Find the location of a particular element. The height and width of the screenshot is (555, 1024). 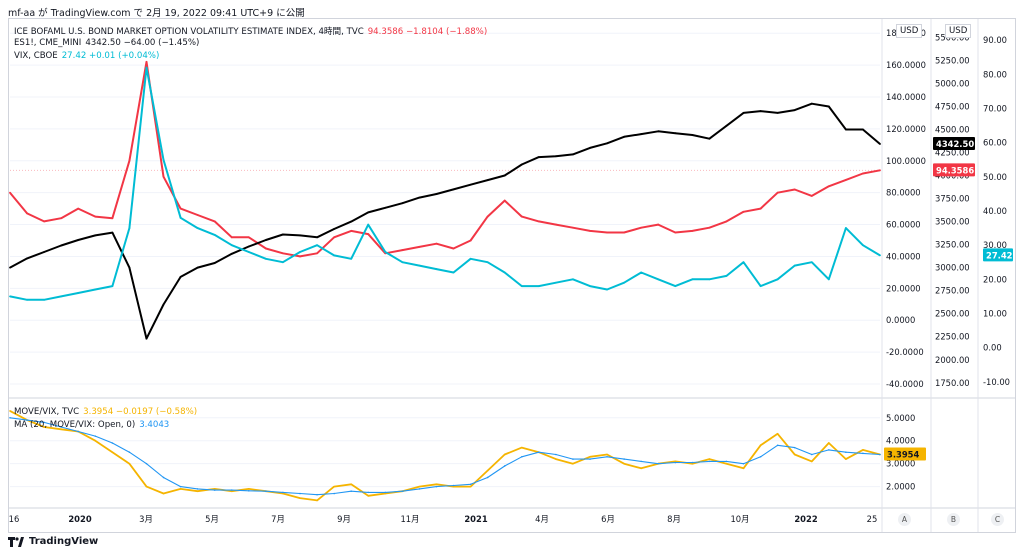

axis-1-tick-13: 5000.00 is located at coordinates (952, 83).